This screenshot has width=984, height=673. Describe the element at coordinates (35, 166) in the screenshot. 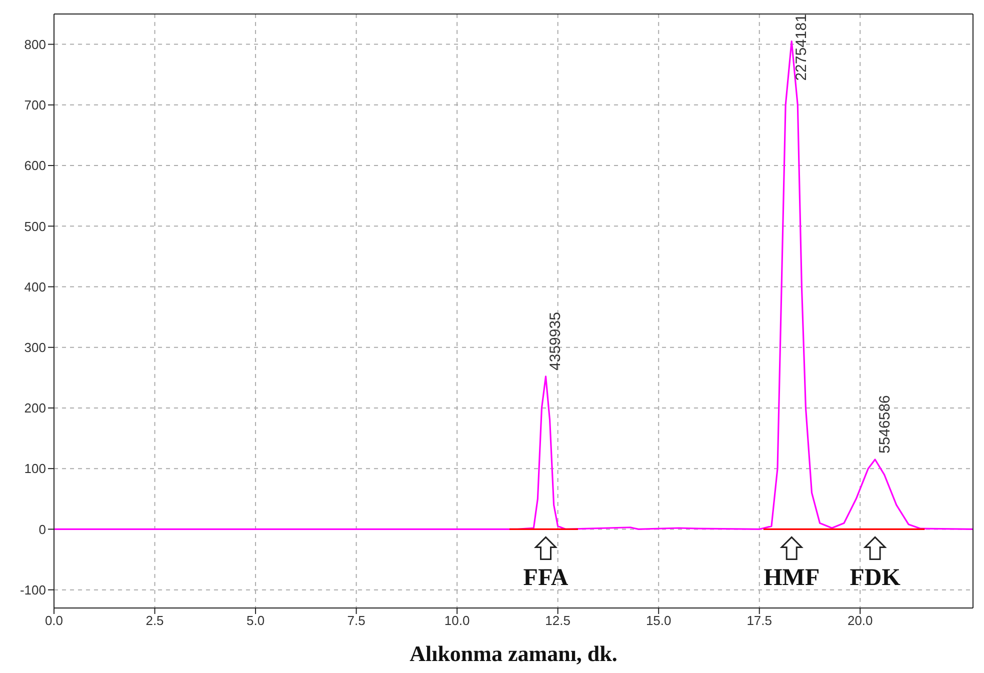

I see `y-tick-label: 600` at that location.